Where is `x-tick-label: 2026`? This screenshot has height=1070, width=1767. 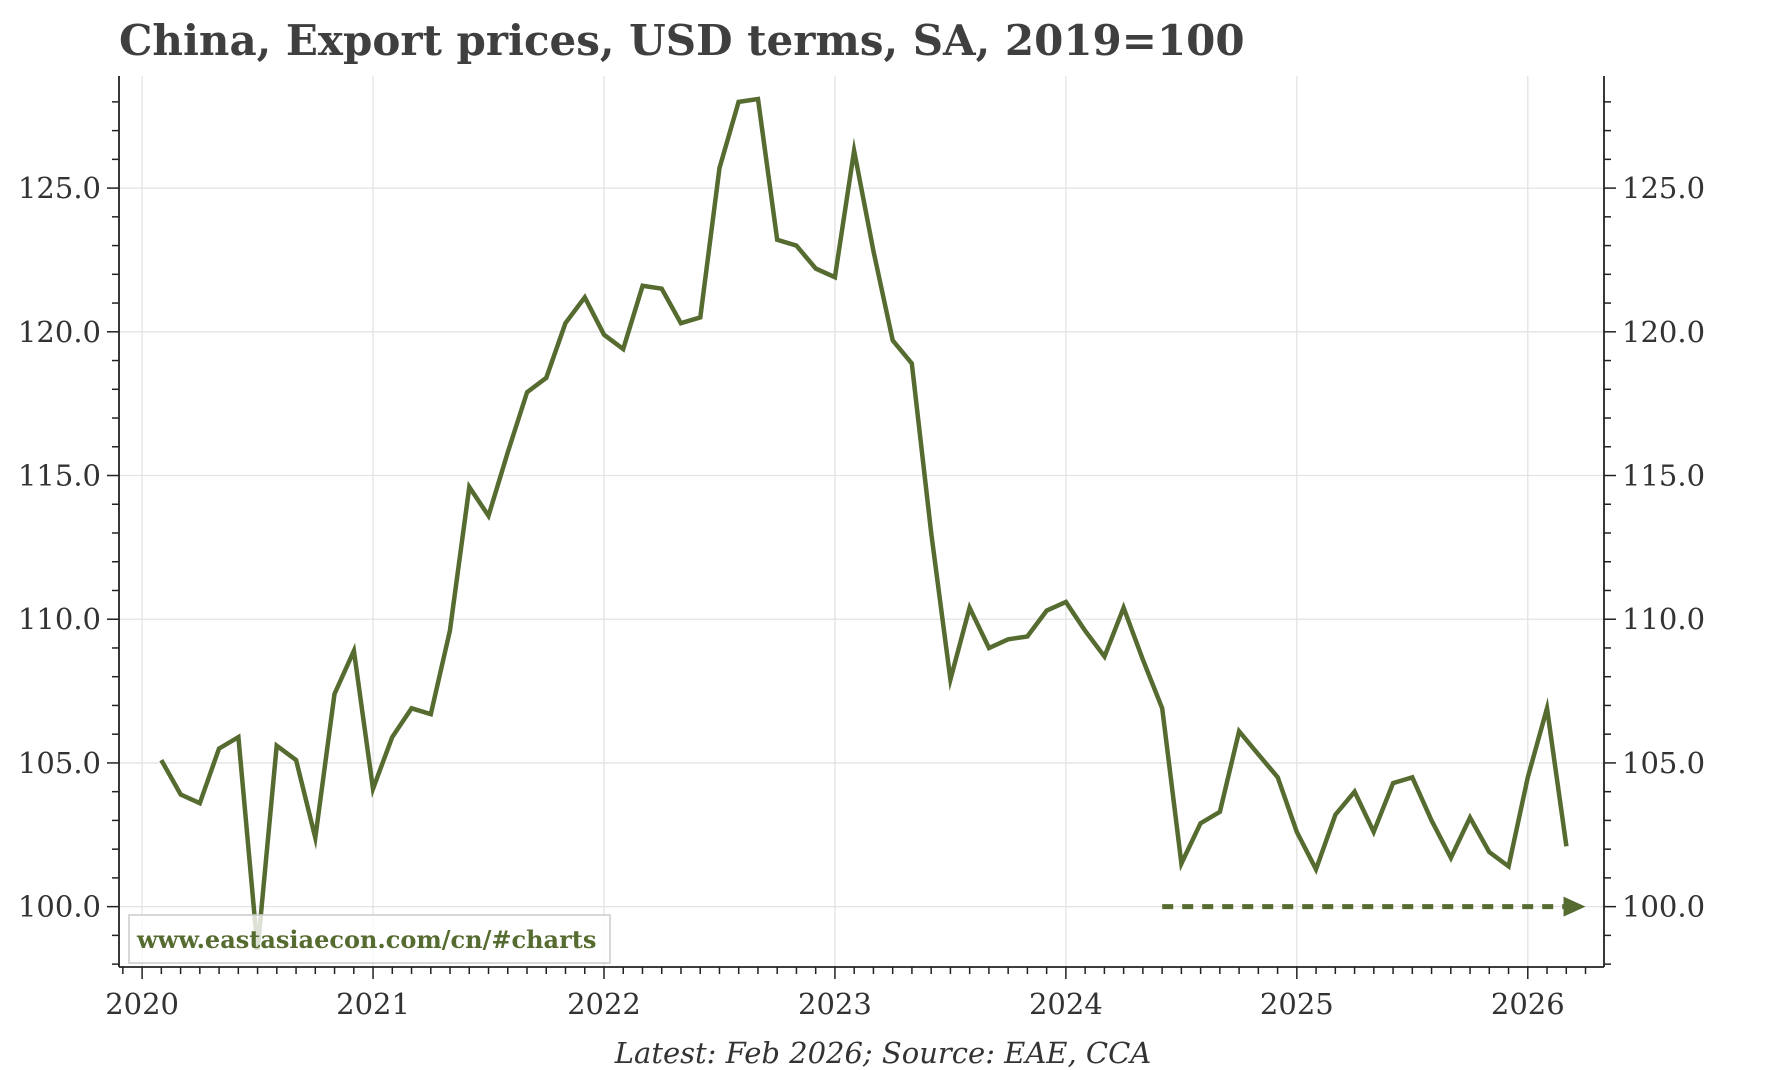
x-tick-label: 2026 is located at coordinates (1528, 1004).